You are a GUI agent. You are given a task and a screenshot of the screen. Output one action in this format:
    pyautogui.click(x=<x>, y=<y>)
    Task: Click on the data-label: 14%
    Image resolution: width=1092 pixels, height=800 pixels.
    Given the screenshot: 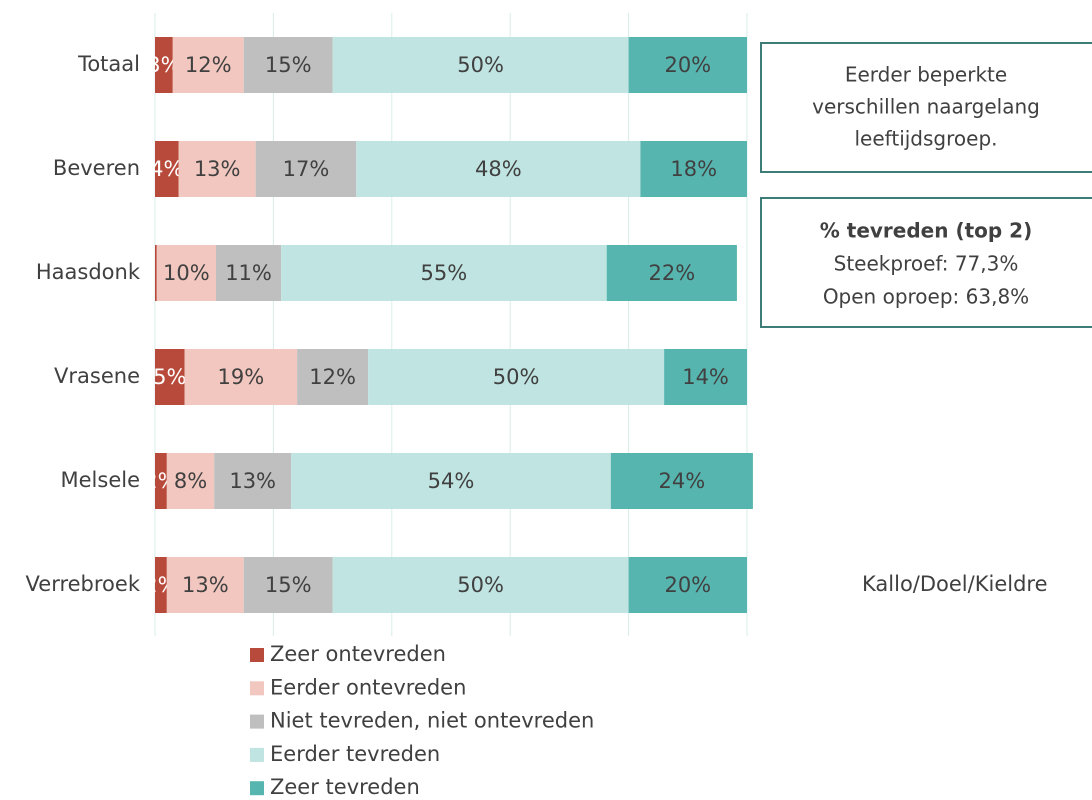 What is the action you would take?
    pyautogui.click(x=705, y=377)
    